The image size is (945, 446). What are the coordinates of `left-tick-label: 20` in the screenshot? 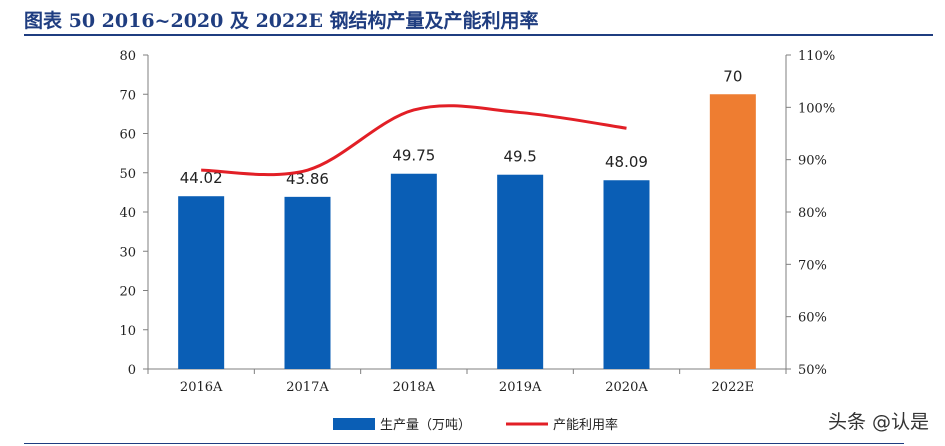 It's located at (127, 292).